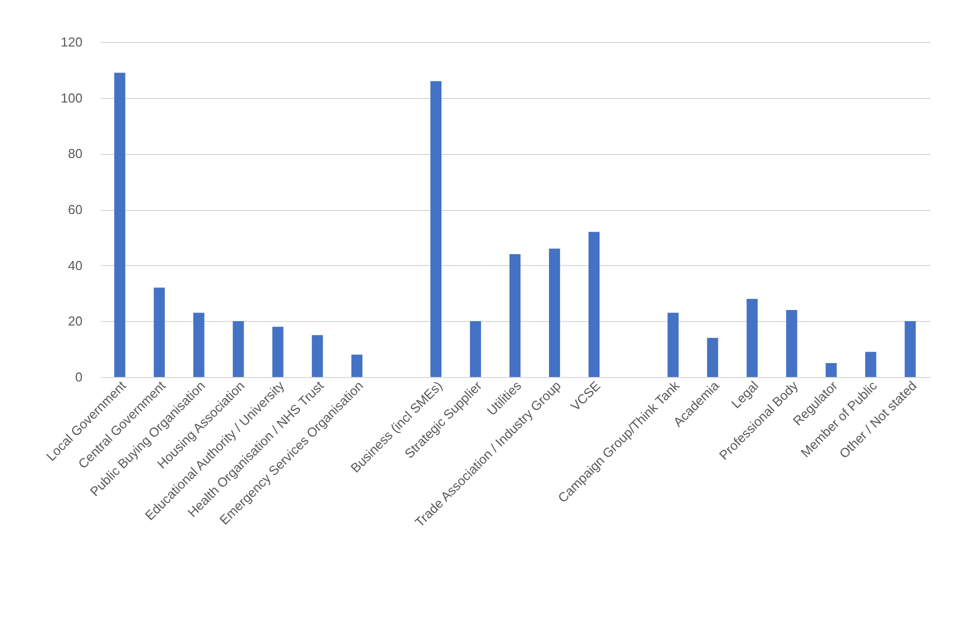  I want to click on y-tick-label: 60, so click(75, 209).